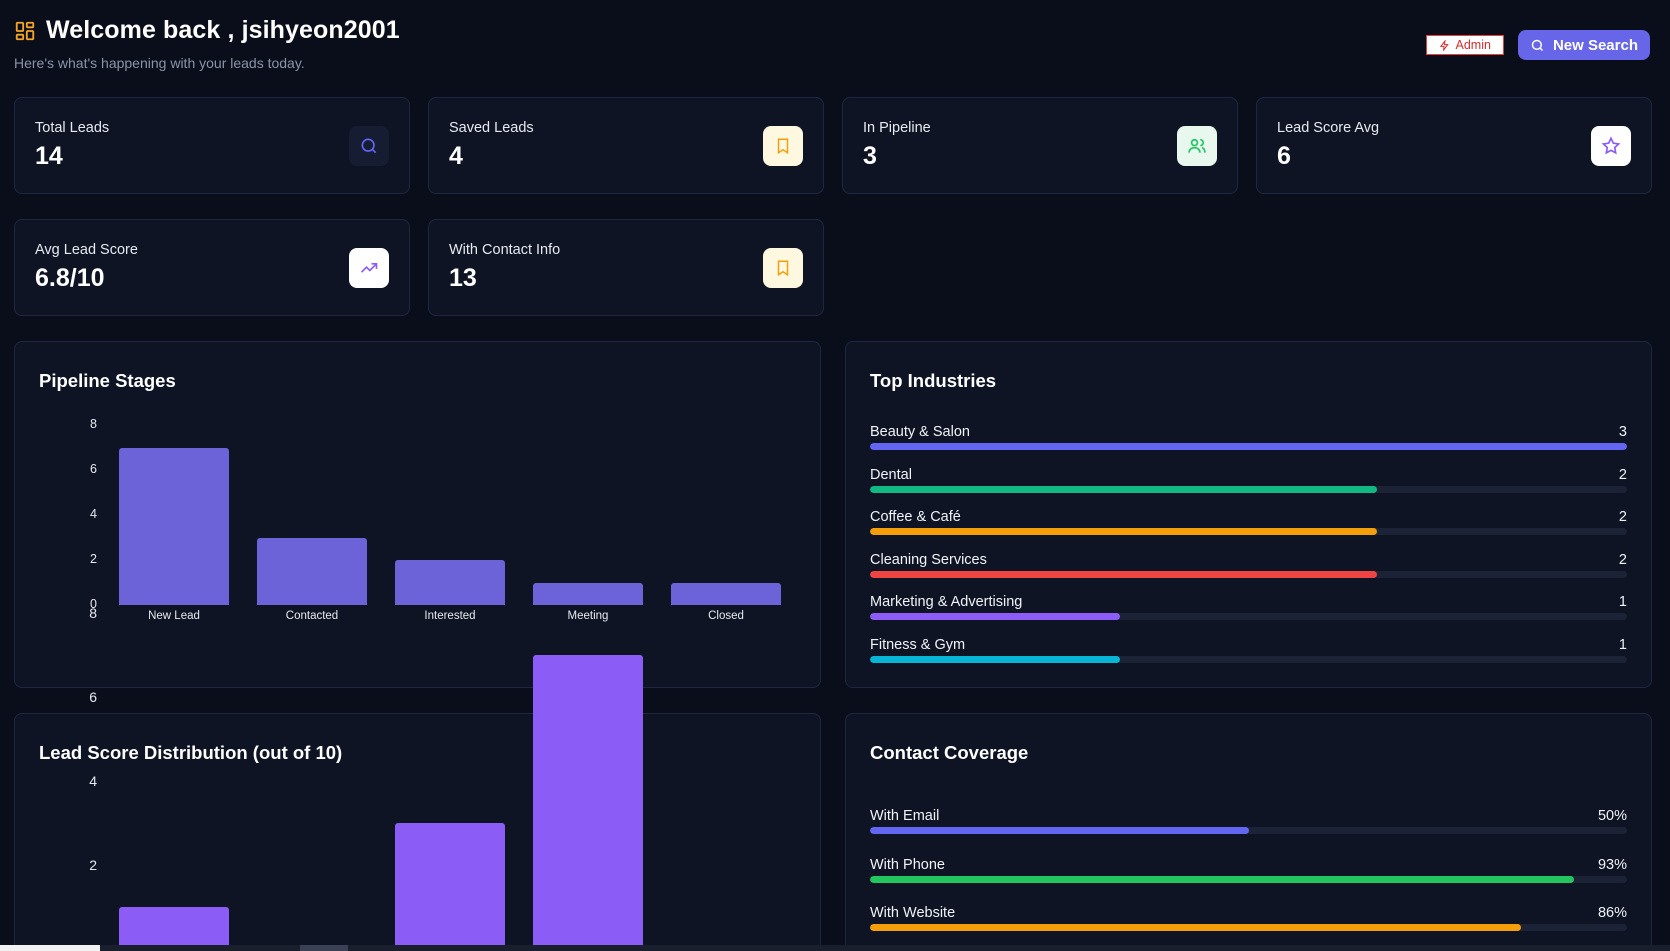 The image size is (1670, 951). What do you see at coordinates (49, 156) in the screenshot?
I see `stat-value: 14` at bounding box center [49, 156].